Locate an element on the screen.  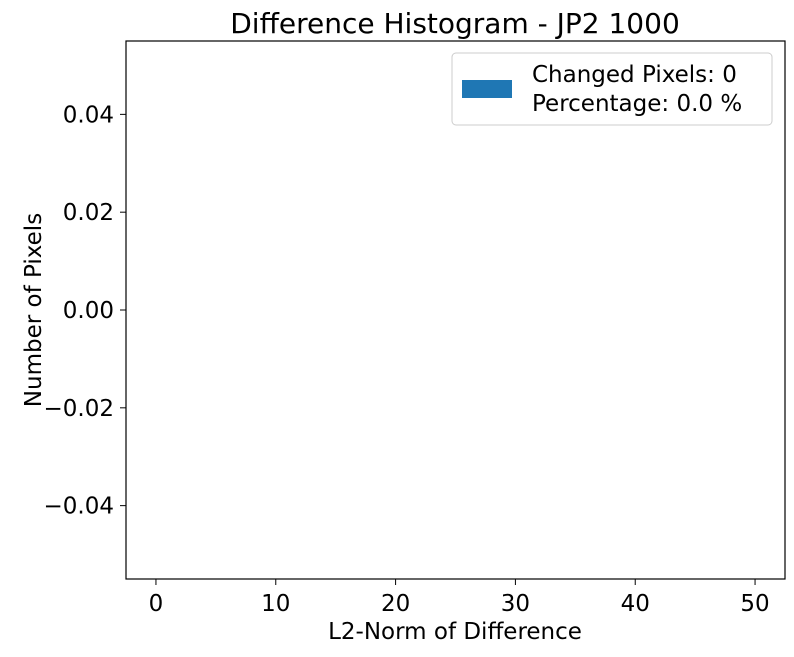
y-tick-label: 0.00 is located at coordinates (88, 311).